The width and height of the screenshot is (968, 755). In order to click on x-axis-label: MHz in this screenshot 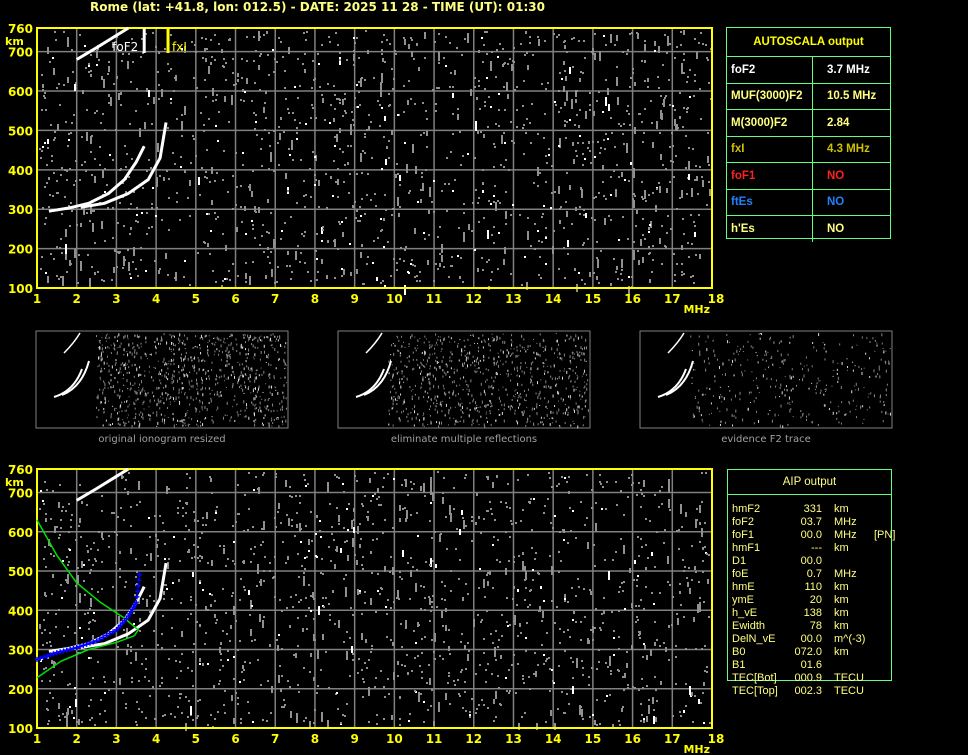, I will do `click(696, 309)`.